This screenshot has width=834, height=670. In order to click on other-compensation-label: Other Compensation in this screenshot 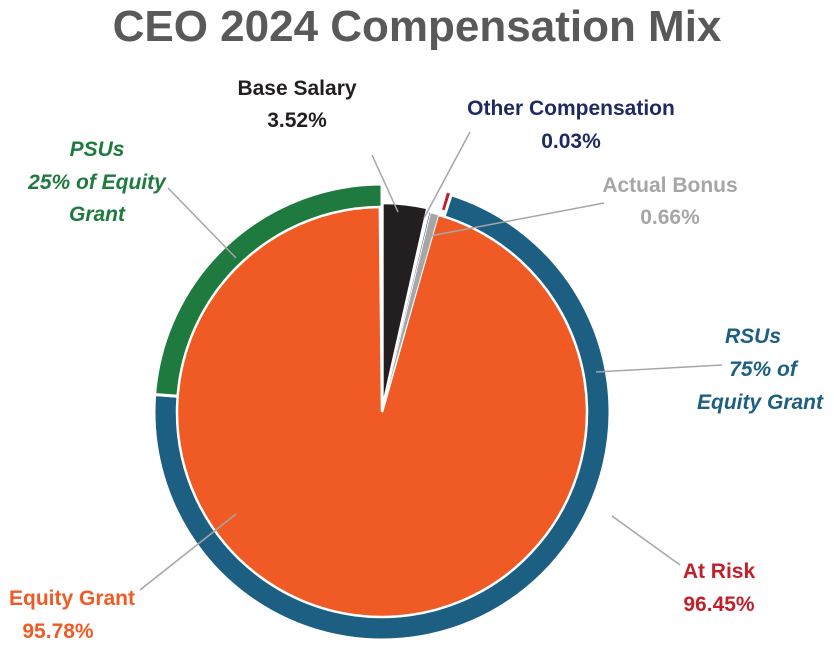, I will do `click(571, 108)`.